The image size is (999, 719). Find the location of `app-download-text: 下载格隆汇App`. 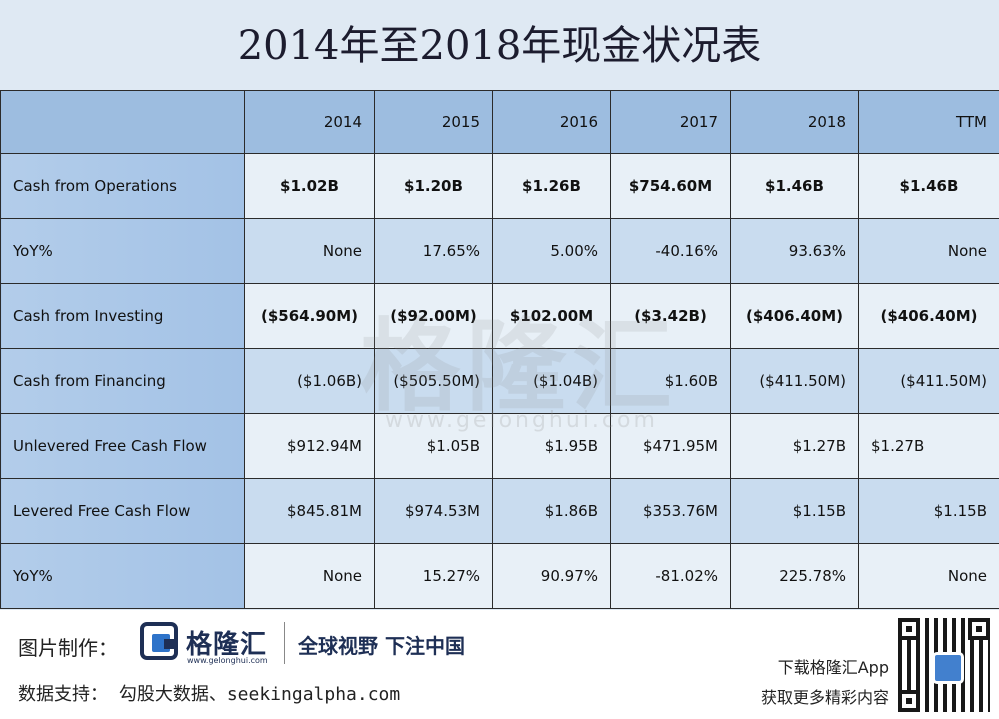

app-download-text: 下载格隆汇App is located at coordinates (833, 667).